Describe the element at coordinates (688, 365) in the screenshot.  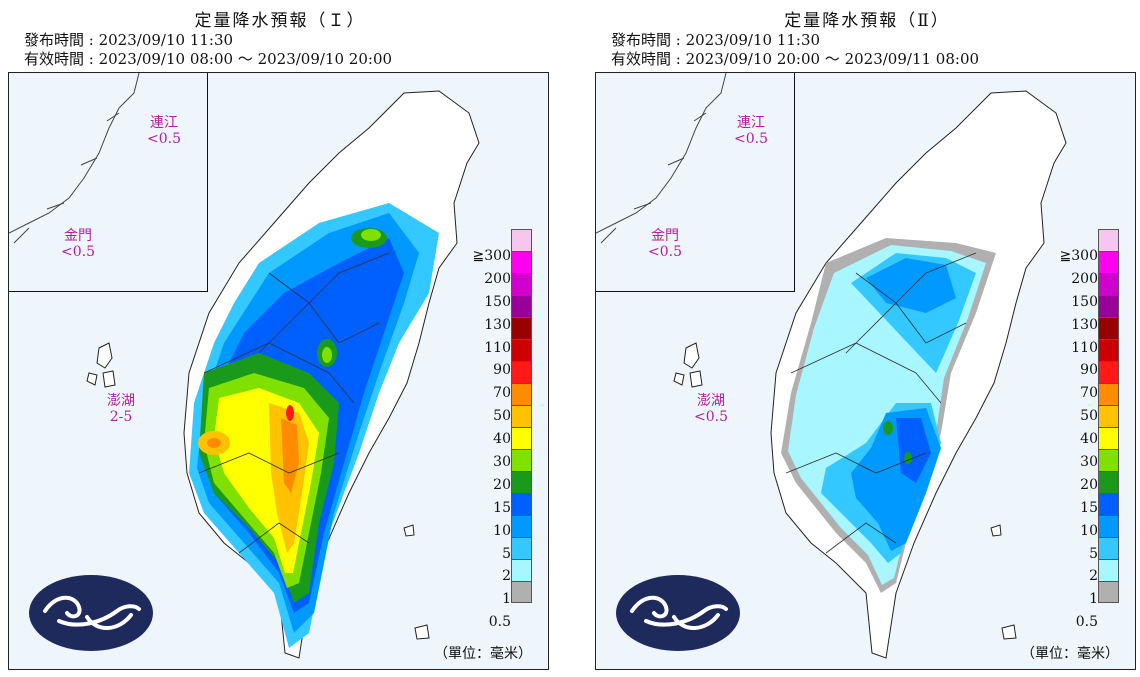
I see `penghu-islands` at that location.